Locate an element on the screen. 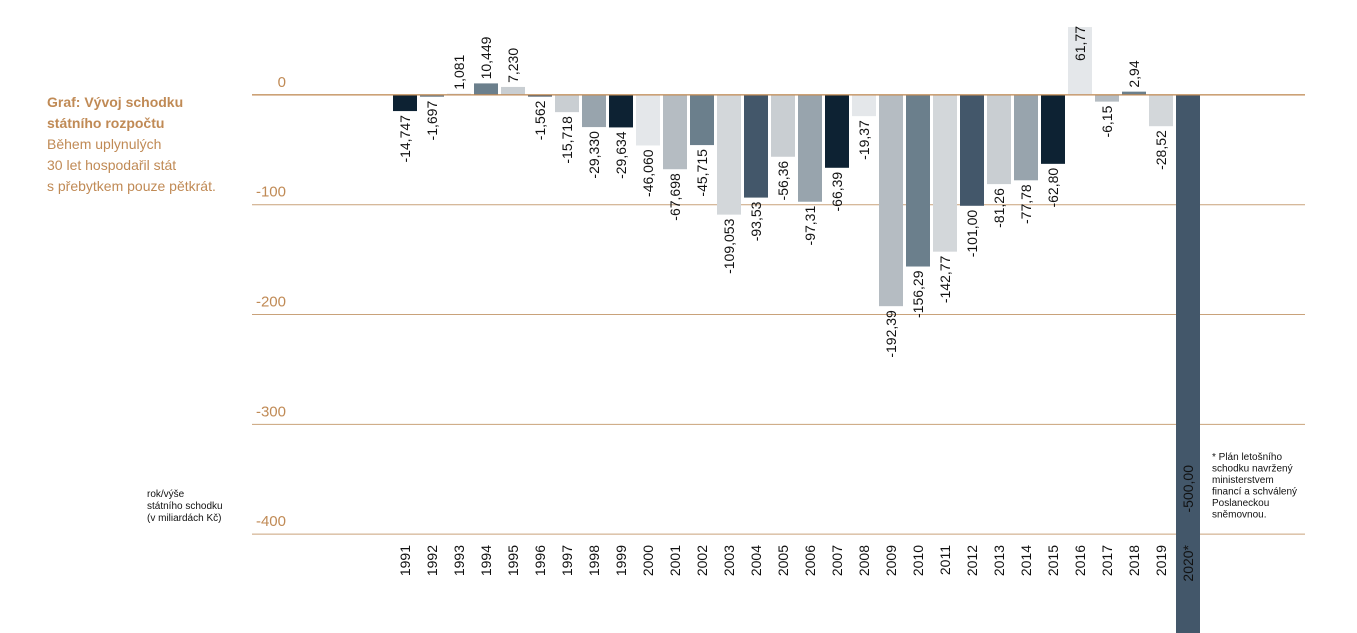 This screenshot has height=633, width=1357. value-label: -14,747 is located at coordinates (405, 139).